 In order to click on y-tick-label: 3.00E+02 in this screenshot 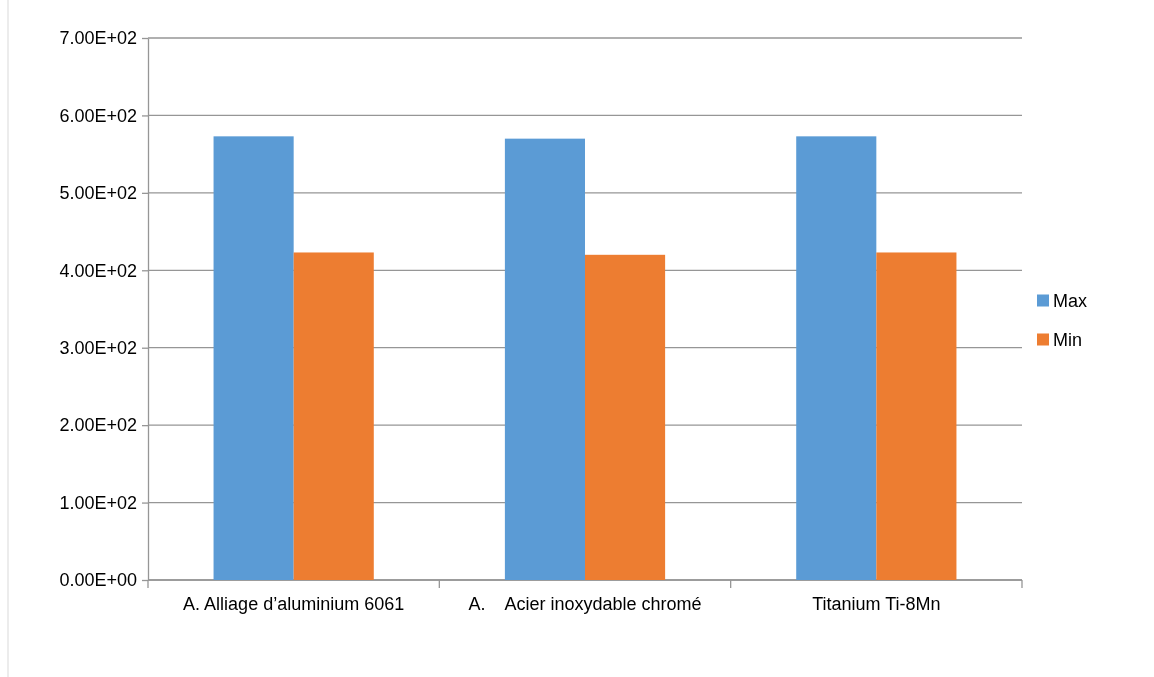, I will do `click(98, 347)`.